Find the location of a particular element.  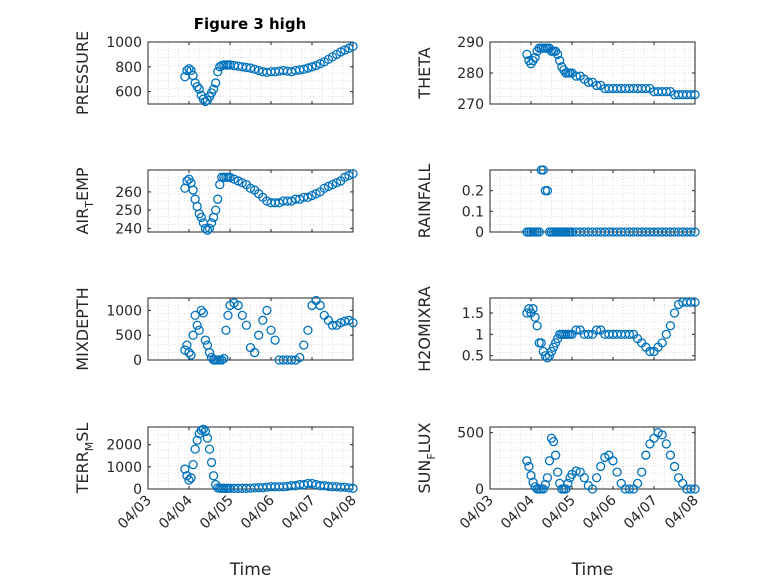

y-tick-label: 500 is located at coordinates (128, 336).